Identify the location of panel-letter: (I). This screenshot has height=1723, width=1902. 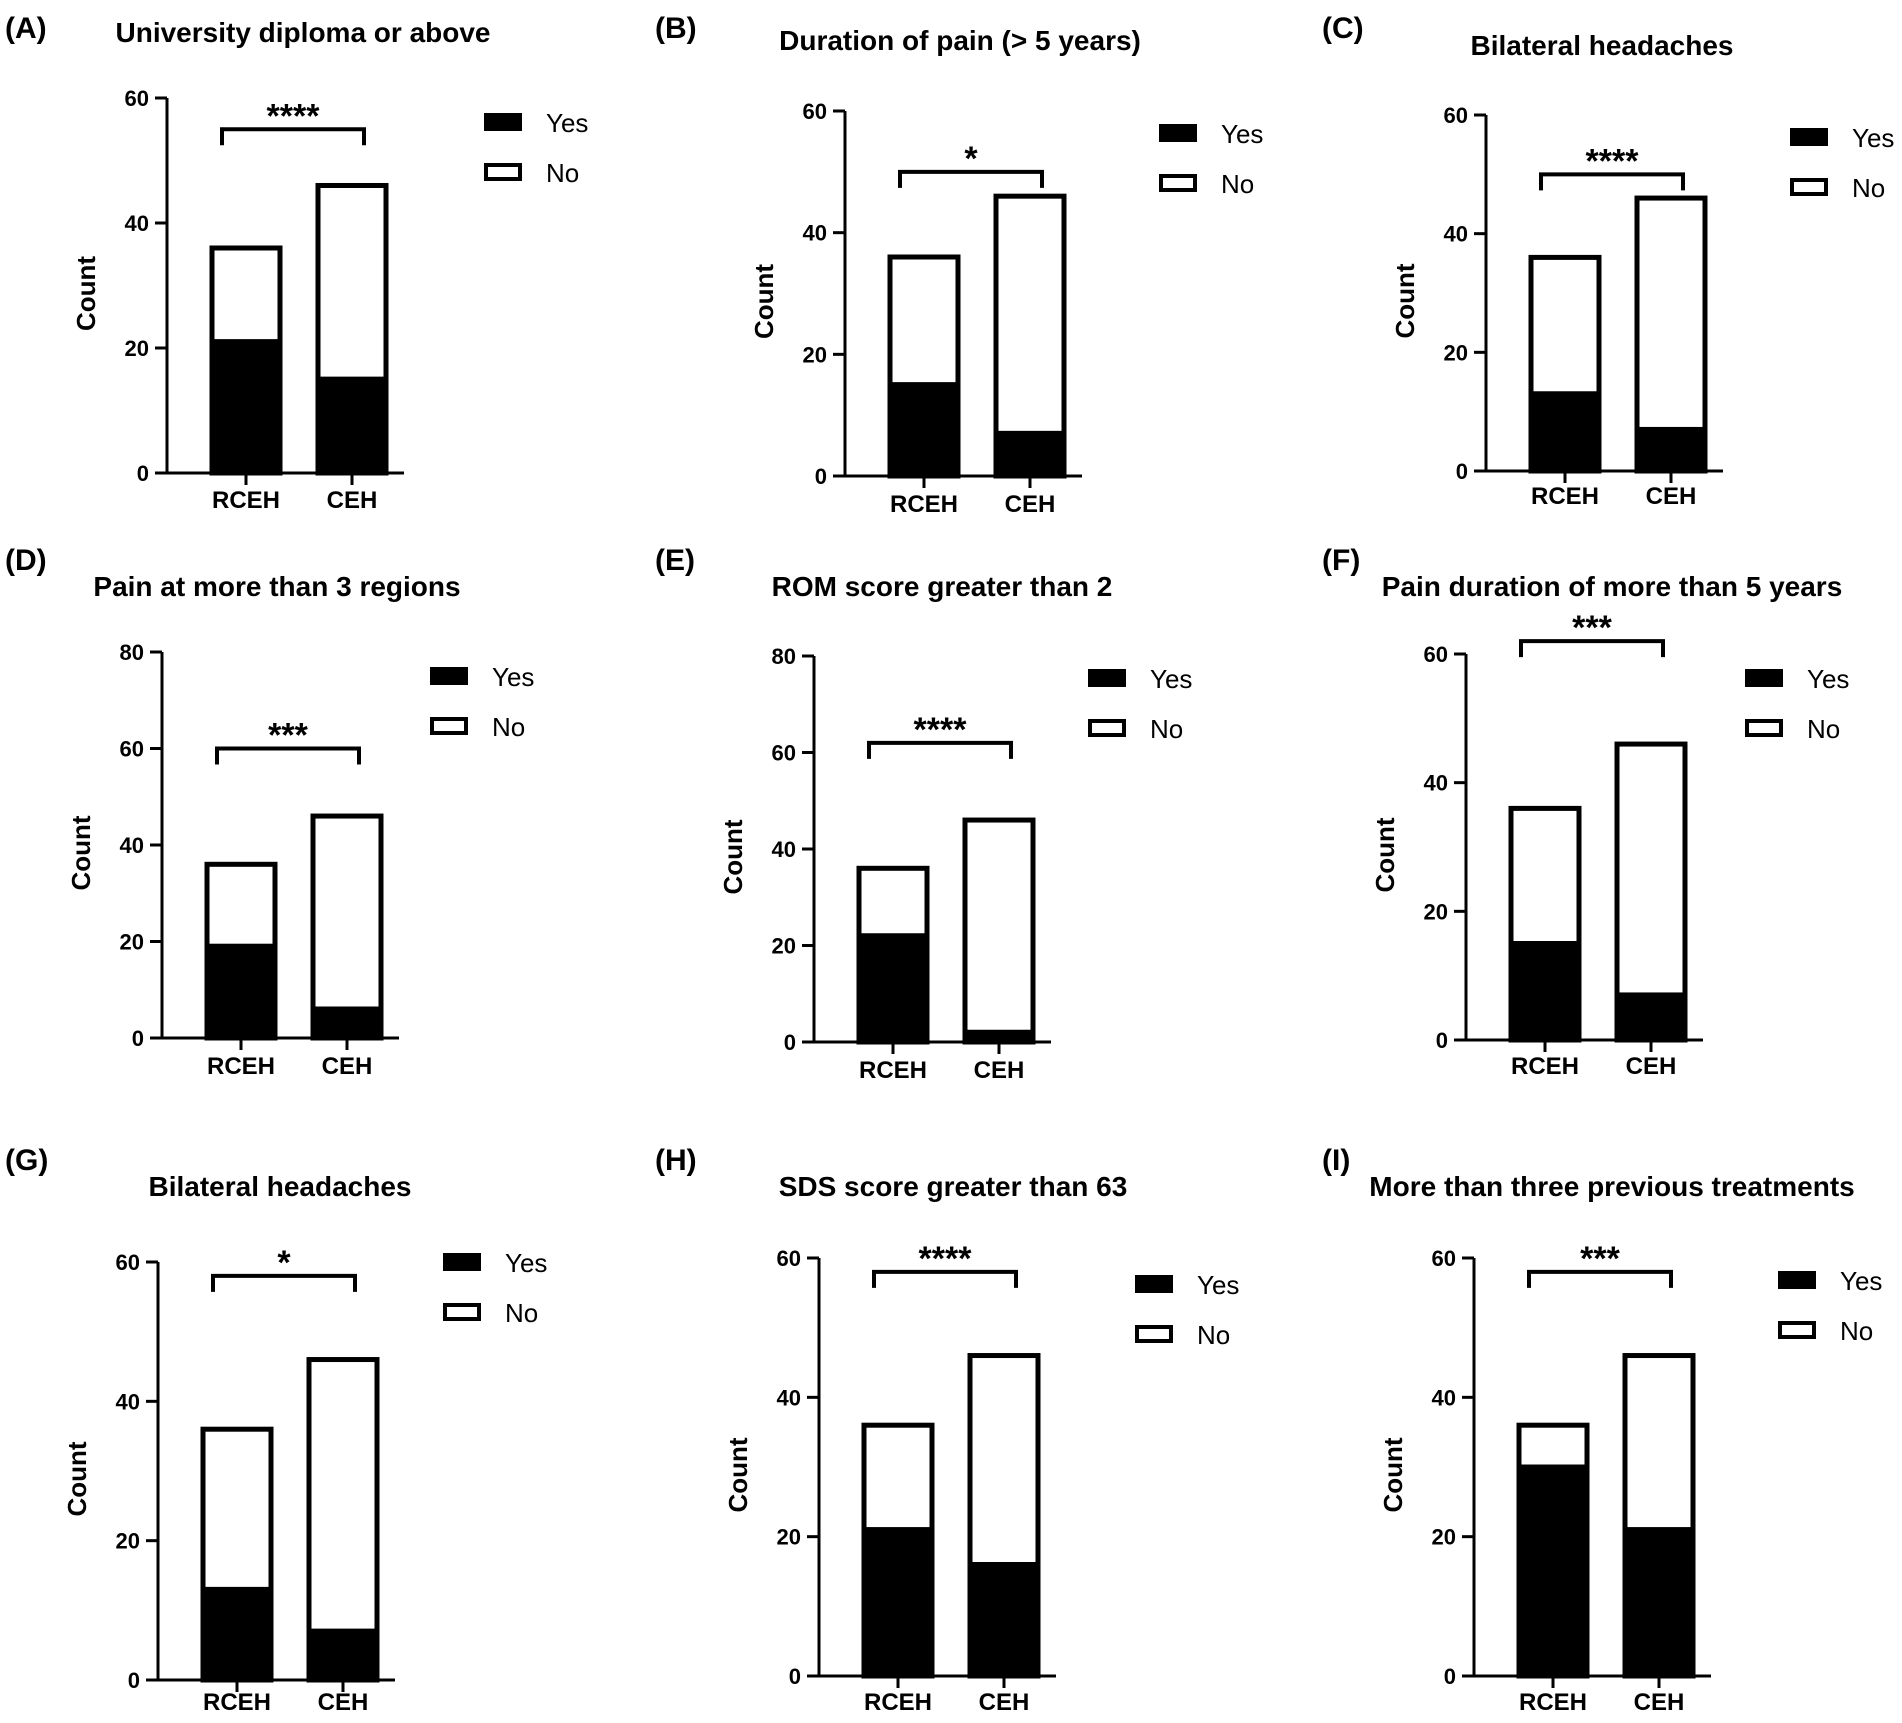
(1336, 1160).